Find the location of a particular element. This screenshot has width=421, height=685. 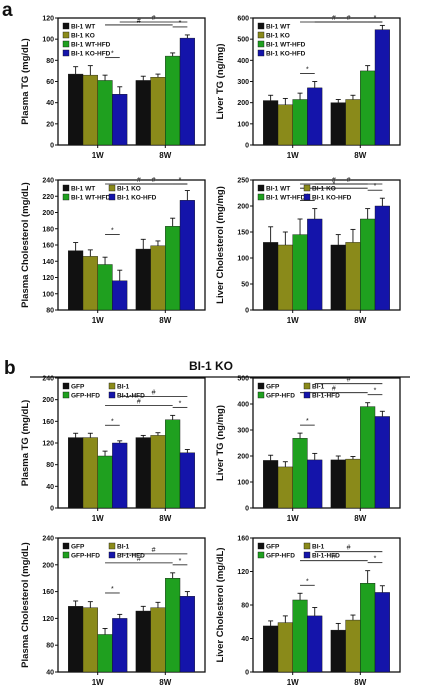

y-tick-label: 250 is located at coordinates (243, 181).